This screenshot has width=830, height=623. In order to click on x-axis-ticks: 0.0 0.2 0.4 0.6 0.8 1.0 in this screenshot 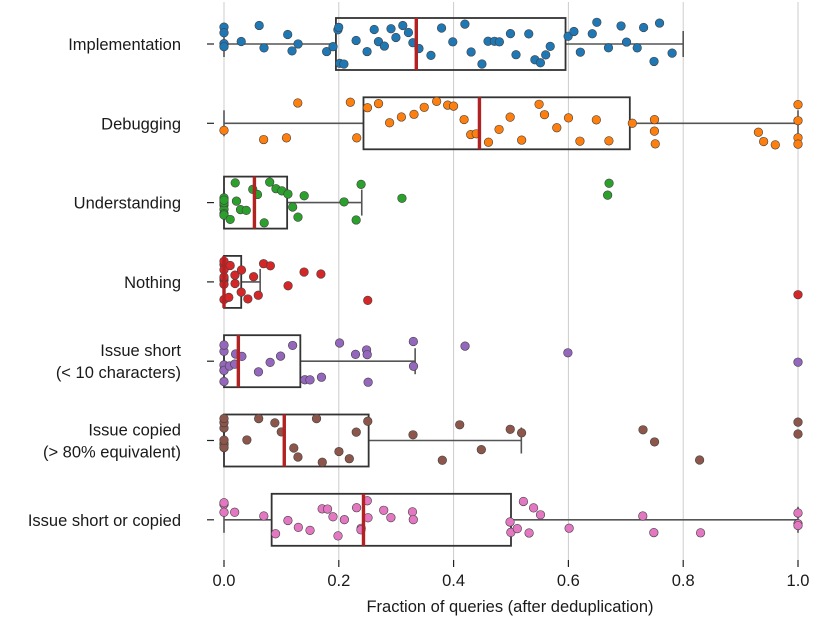, I will do `click(511, 575)`.